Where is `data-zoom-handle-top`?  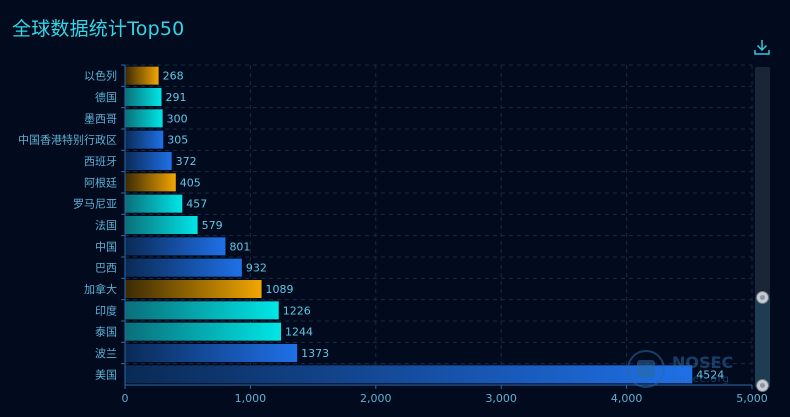
data-zoom-handle-top is located at coordinates (762, 298).